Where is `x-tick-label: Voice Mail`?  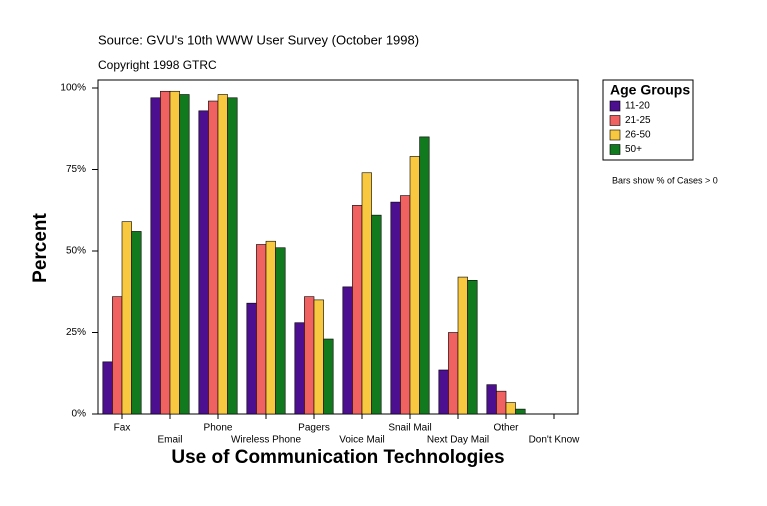 x-tick-label: Voice Mail is located at coordinates (362, 440).